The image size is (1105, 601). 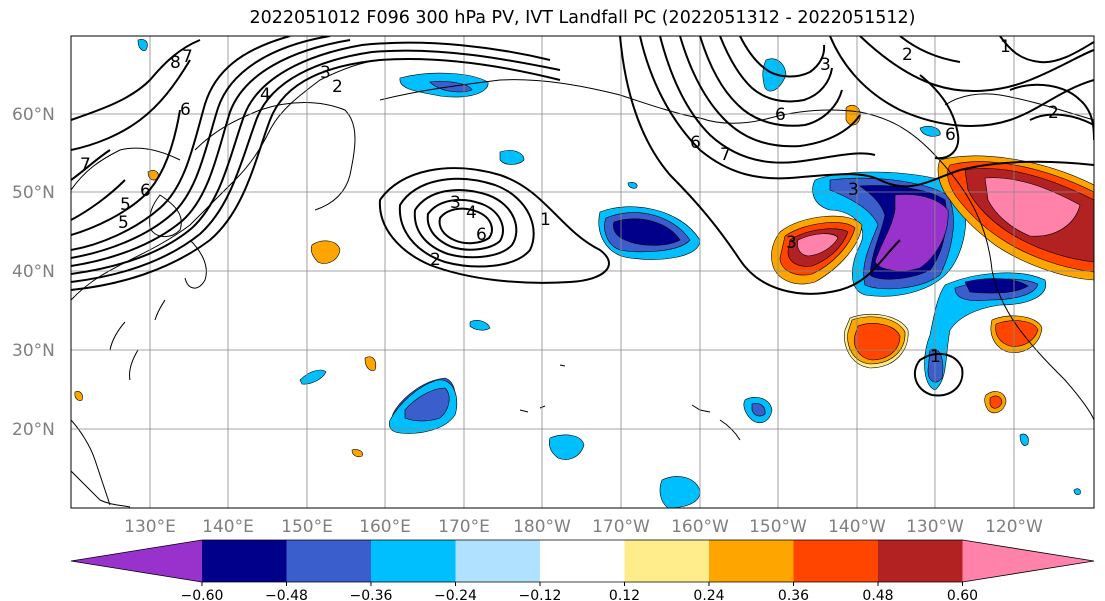 What do you see at coordinates (778, 527) in the screenshot?
I see `lon-label: 150°W` at bounding box center [778, 527].